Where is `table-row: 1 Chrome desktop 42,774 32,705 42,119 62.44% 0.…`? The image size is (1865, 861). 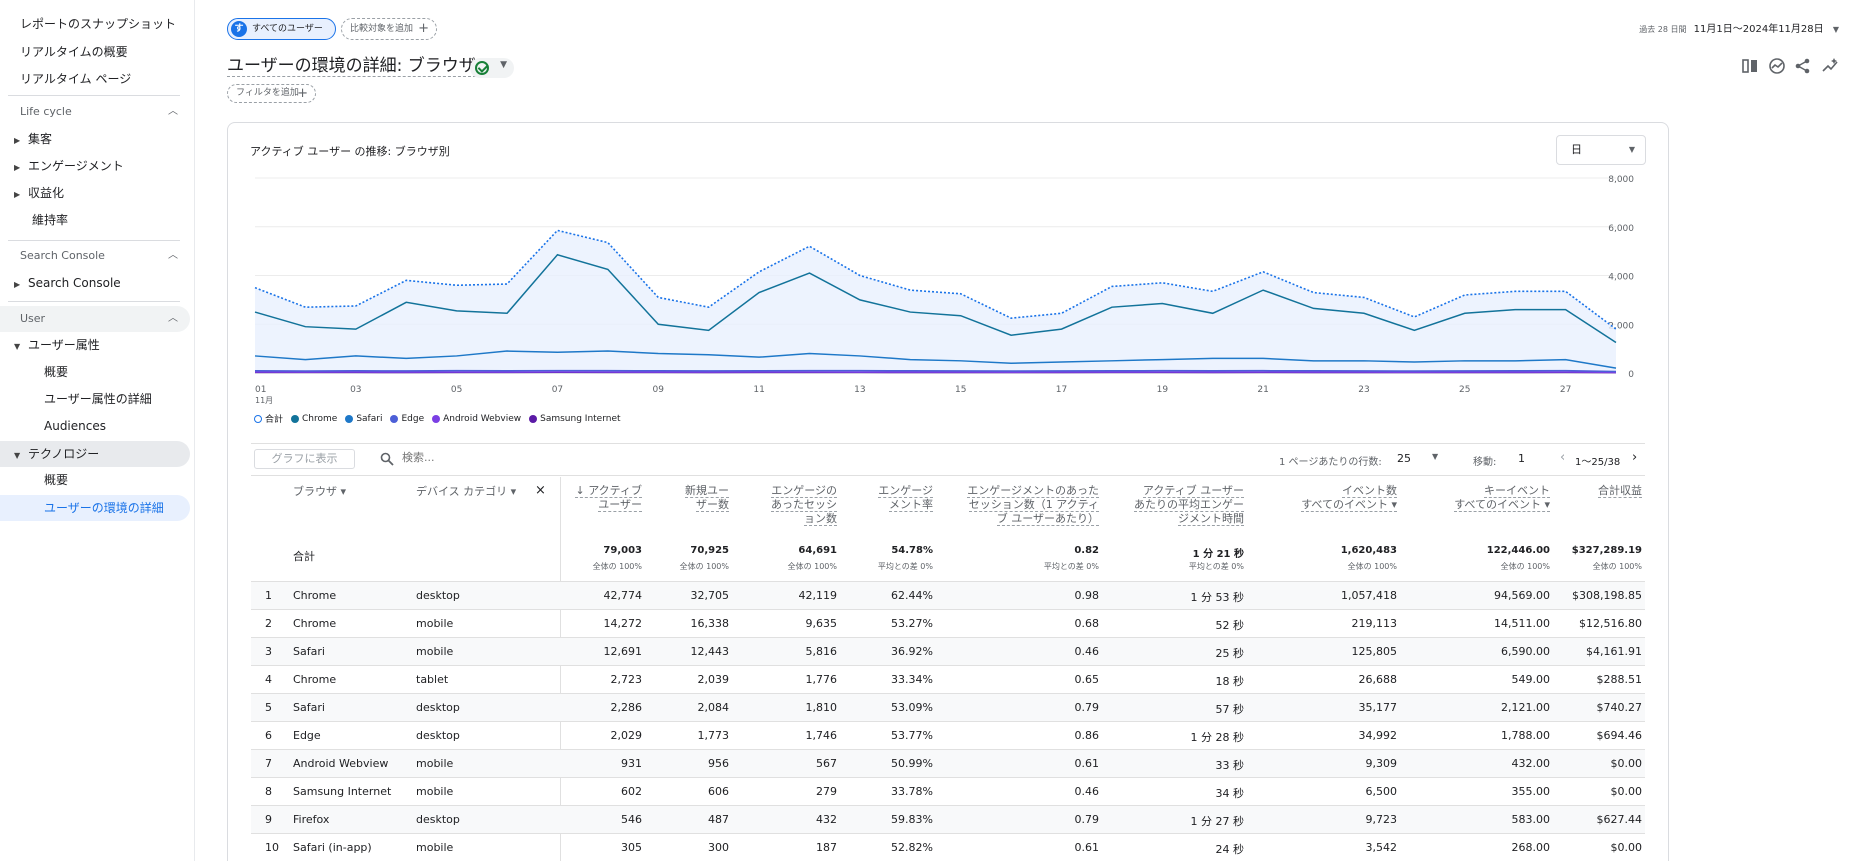 table-row: 1 Chrome desktop 42,774 32,705 42,119 62.44% 0.… is located at coordinates (948, 595).